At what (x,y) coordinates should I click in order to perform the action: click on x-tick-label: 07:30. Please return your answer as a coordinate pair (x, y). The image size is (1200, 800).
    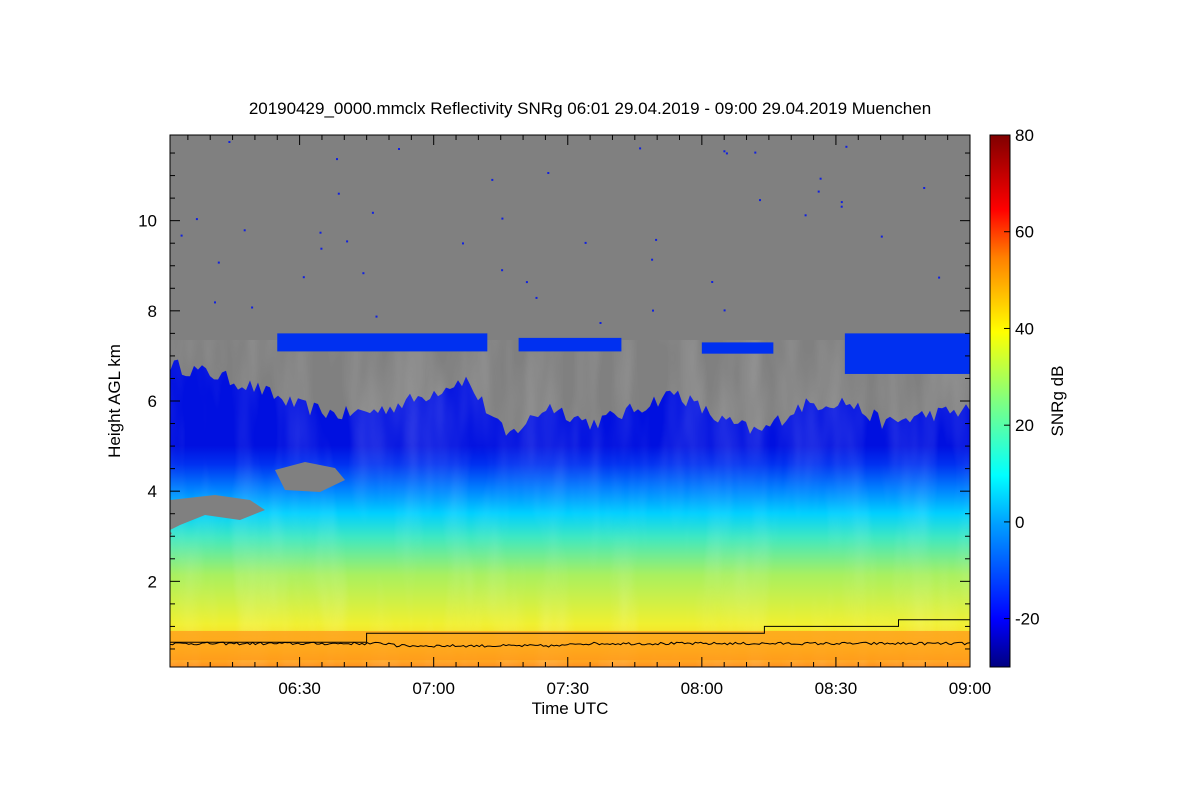
    Looking at the image, I should click on (567, 688).